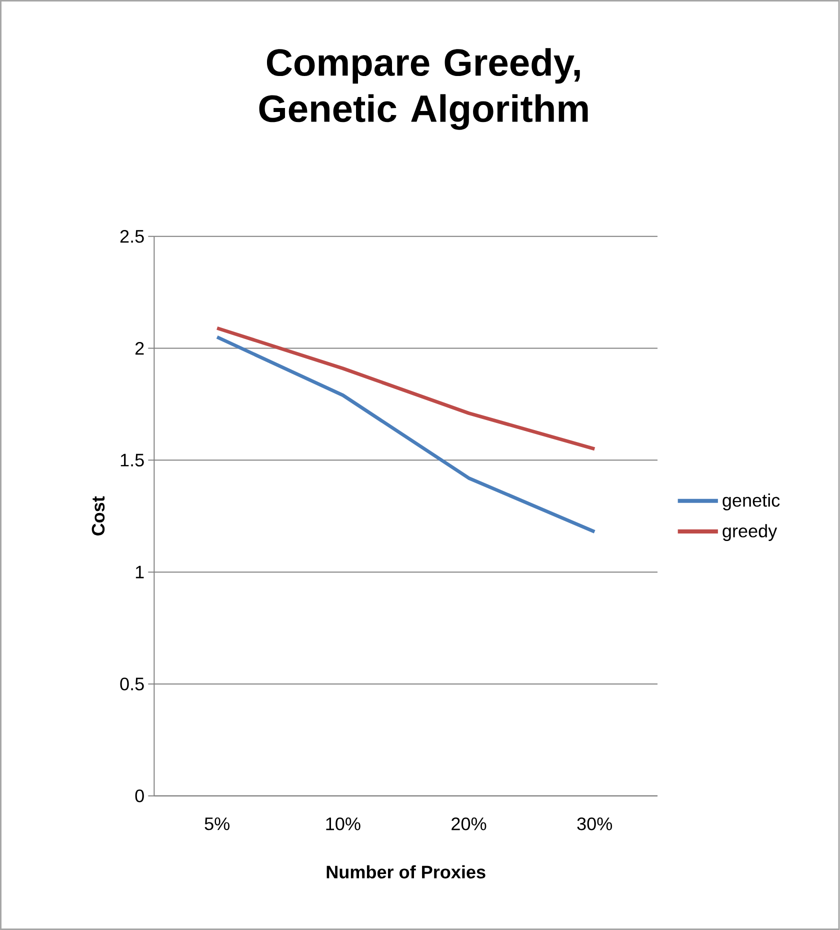  What do you see at coordinates (140, 572) in the screenshot?
I see `y-tick-label: 1` at bounding box center [140, 572].